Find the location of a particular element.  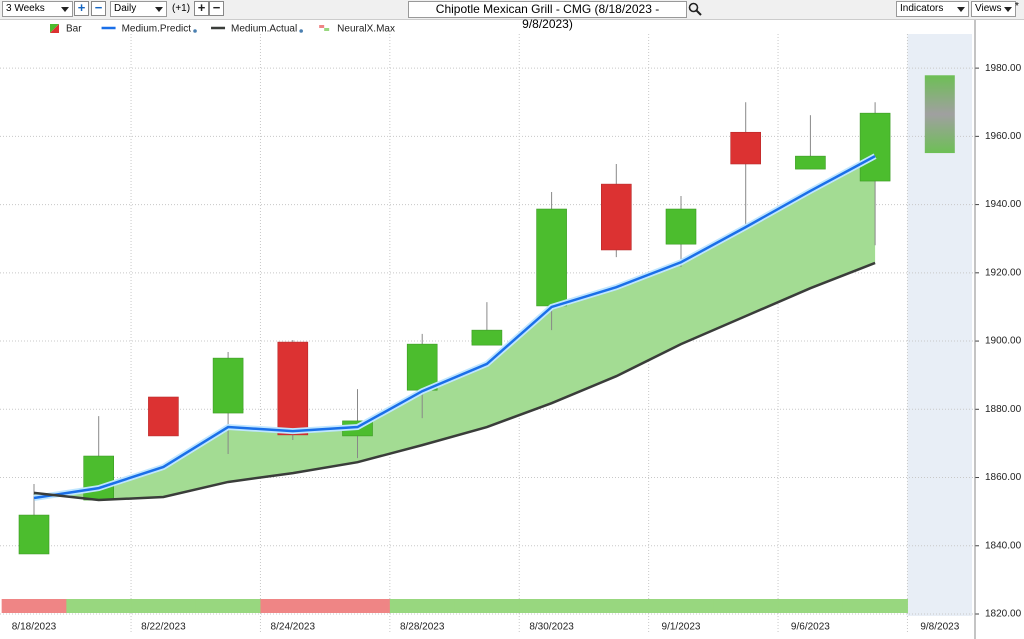

x-tick-label: 8/18/2023 is located at coordinates (34, 627).